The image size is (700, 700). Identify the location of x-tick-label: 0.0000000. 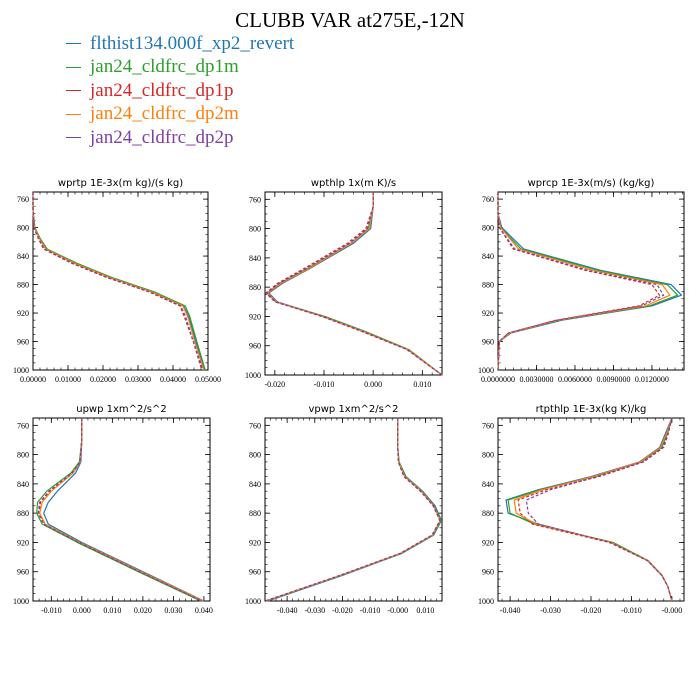
(498, 379).